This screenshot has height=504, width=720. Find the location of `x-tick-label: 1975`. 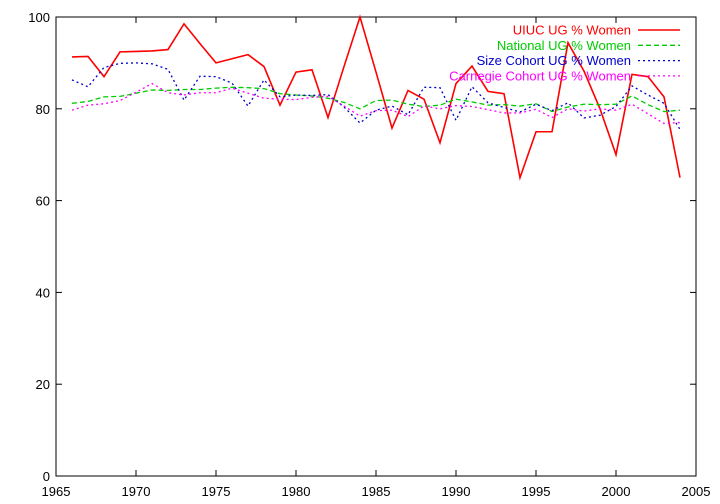

x-tick-label: 1975 is located at coordinates (216, 491).